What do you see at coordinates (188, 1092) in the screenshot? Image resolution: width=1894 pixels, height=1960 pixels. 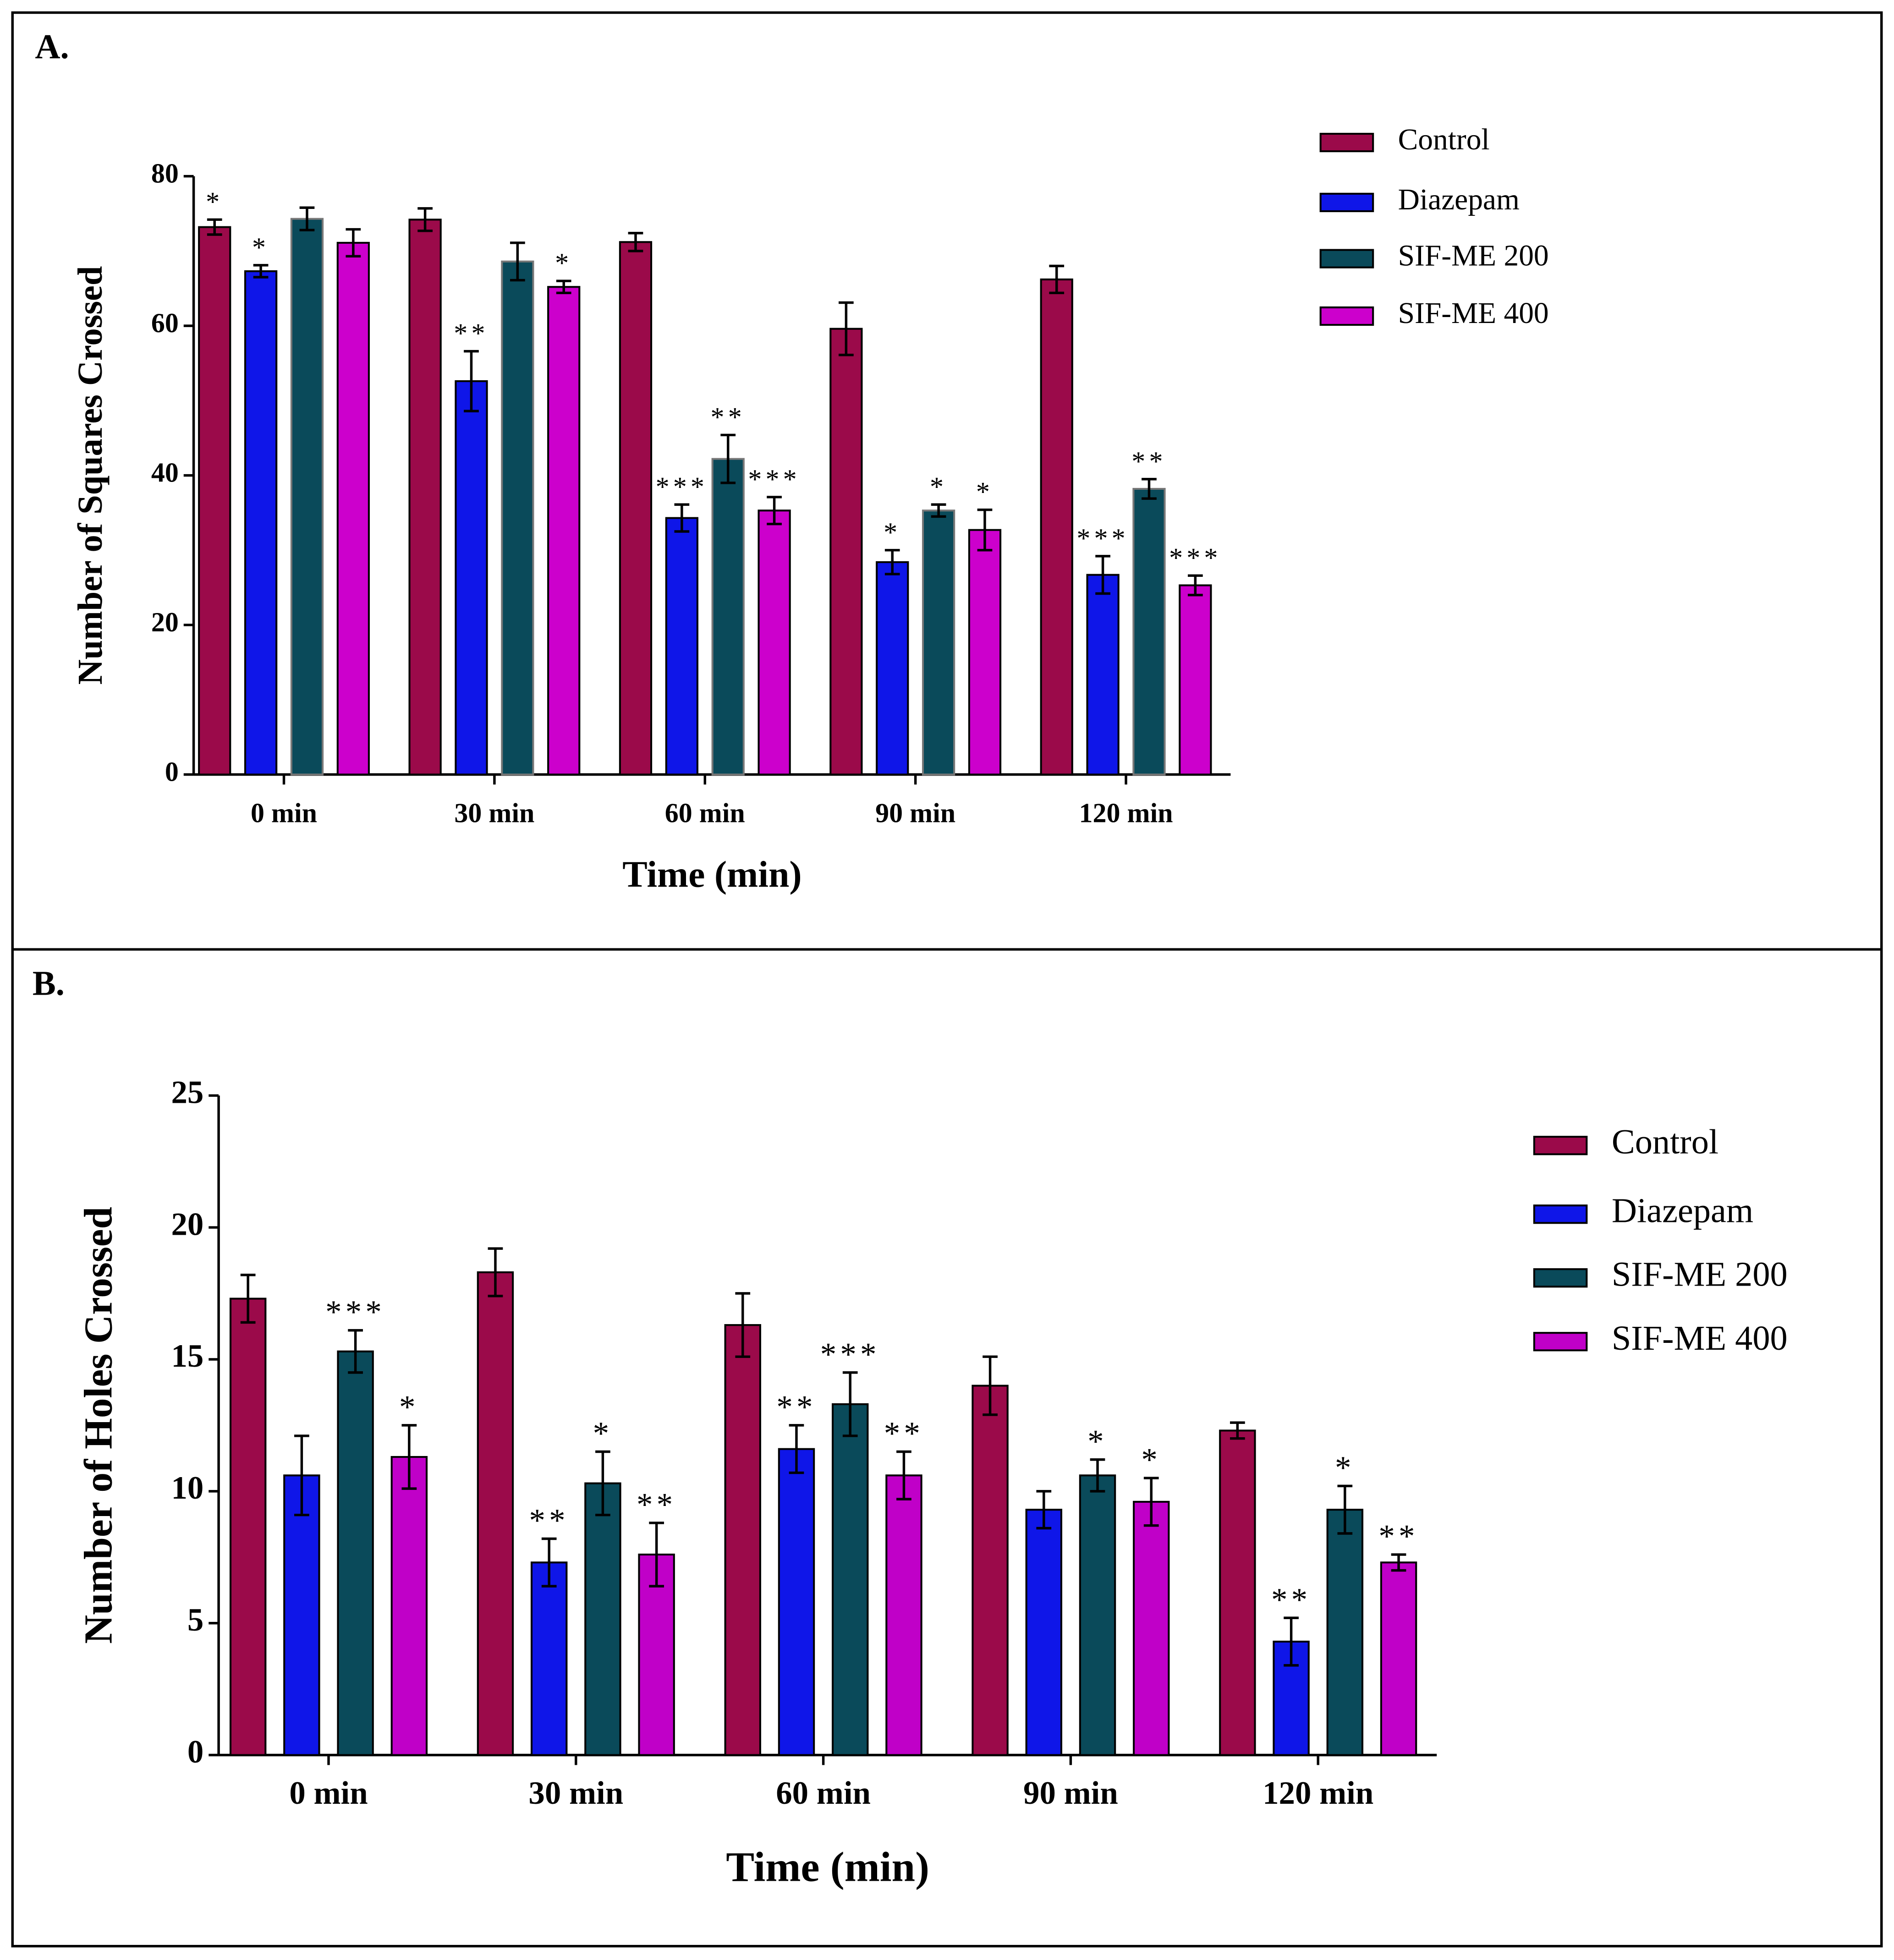 I see `y-tick-label: 25` at bounding box center [188, 1092].